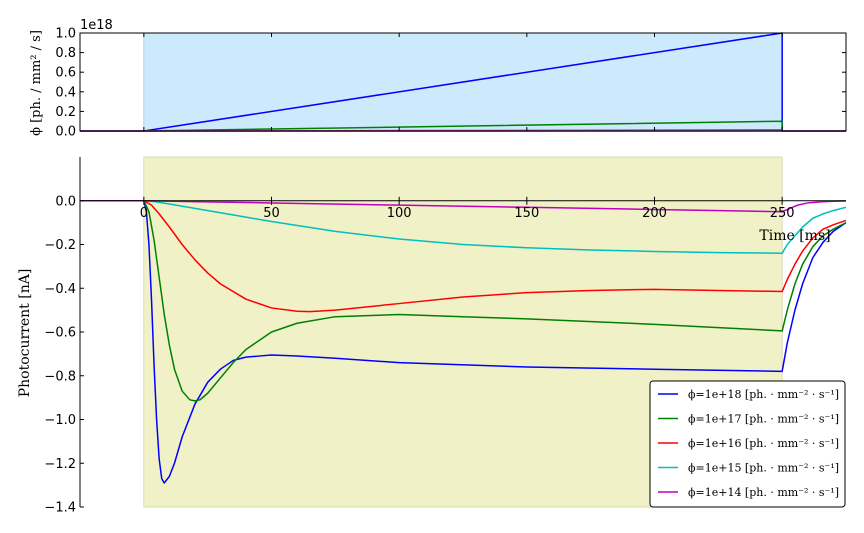  Describe the element at coordinates (65, 201) in the screenshot. I see `photocurrent-y-tick-label: 0.0` at that location.